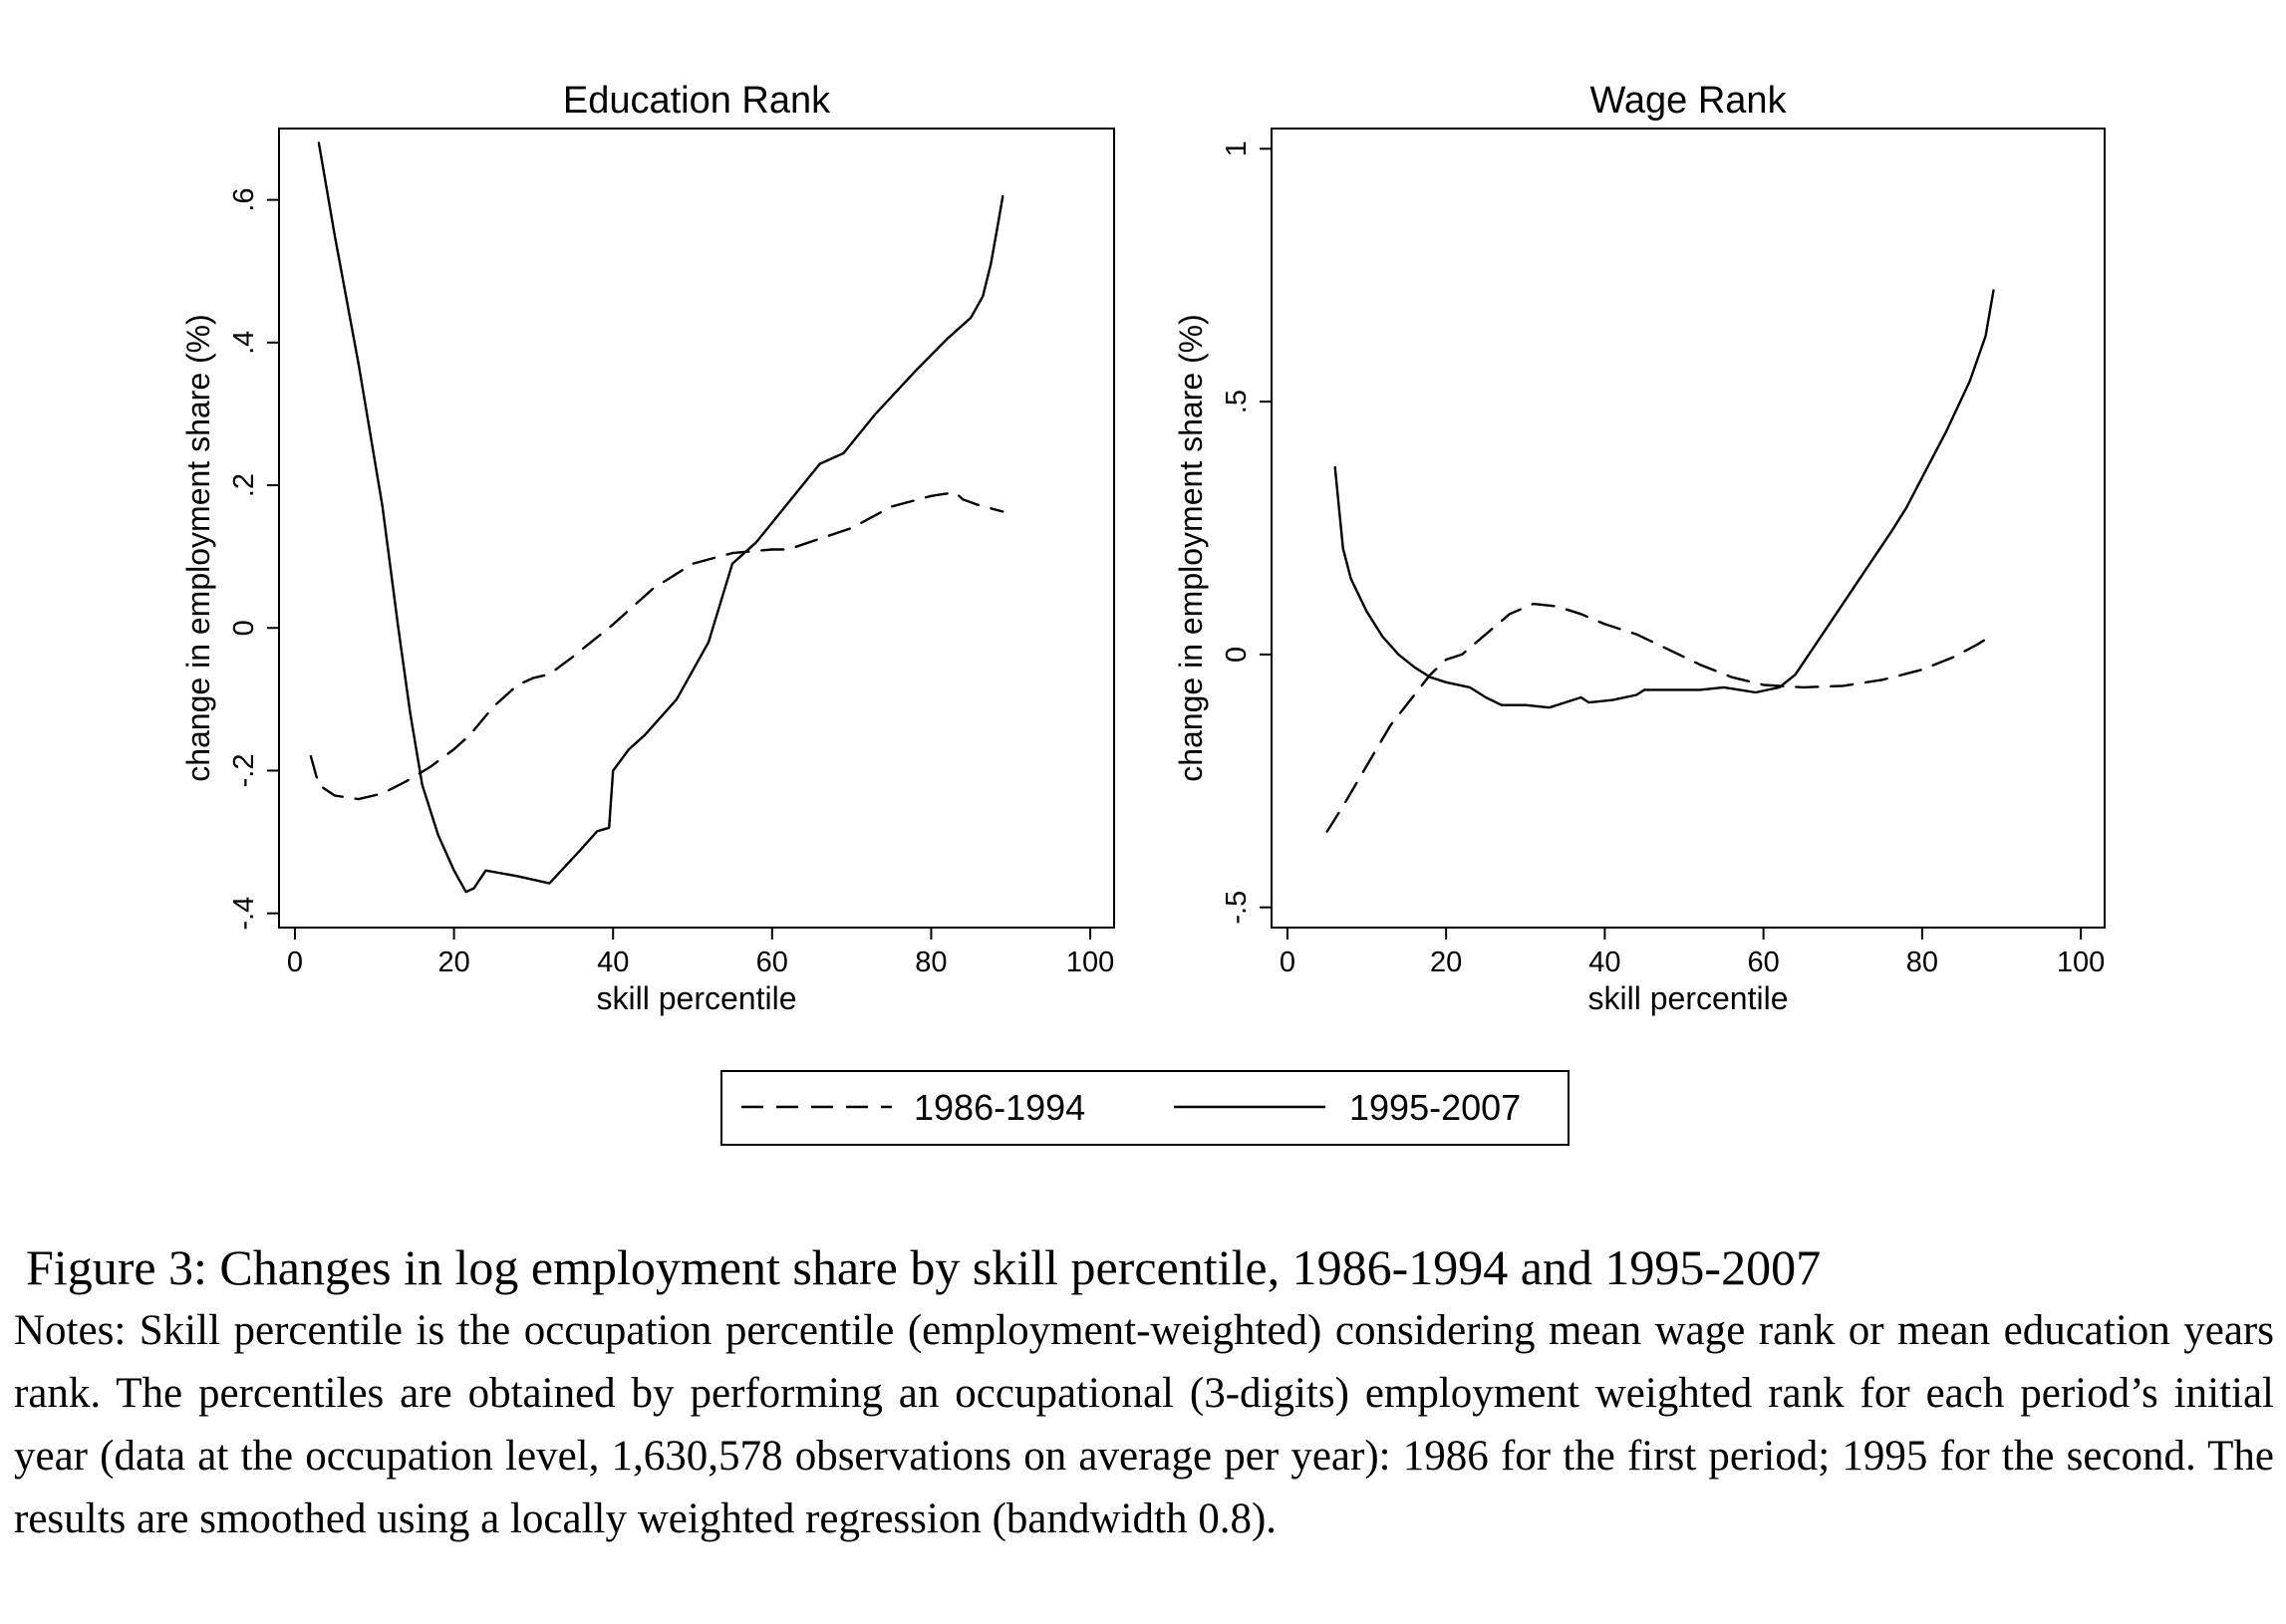  Describe the element at coordinates (2081, 963) in the screenshot. I see `wage-x-tick-label: 100` at that location.